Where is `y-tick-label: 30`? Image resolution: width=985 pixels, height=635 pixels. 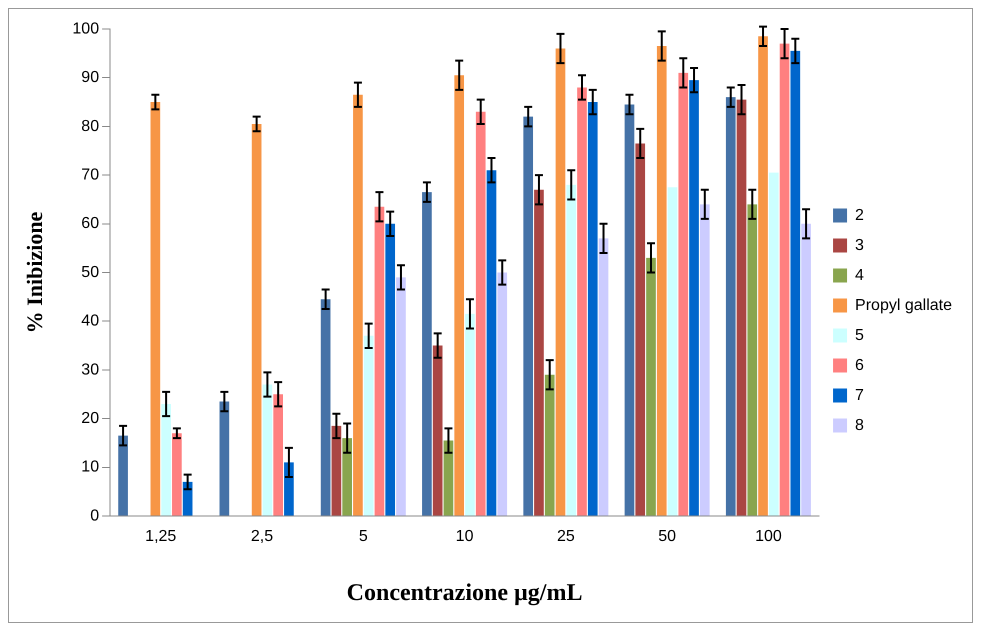
y-tick-label: 30 is located at coordinates (90, 369).